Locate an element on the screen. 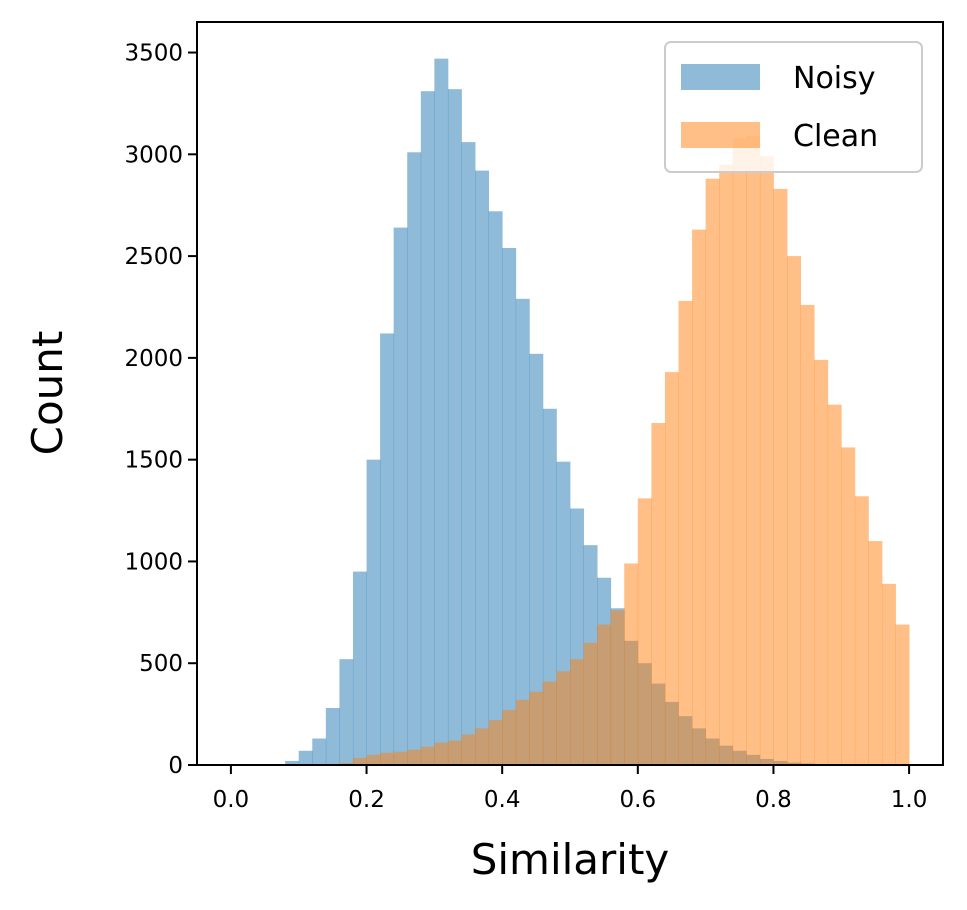 The image size is (967, 910). x-ticks: 0.0 0.2 0.4 0.6 0.8 1.0 is located at coordinates (570, 789).